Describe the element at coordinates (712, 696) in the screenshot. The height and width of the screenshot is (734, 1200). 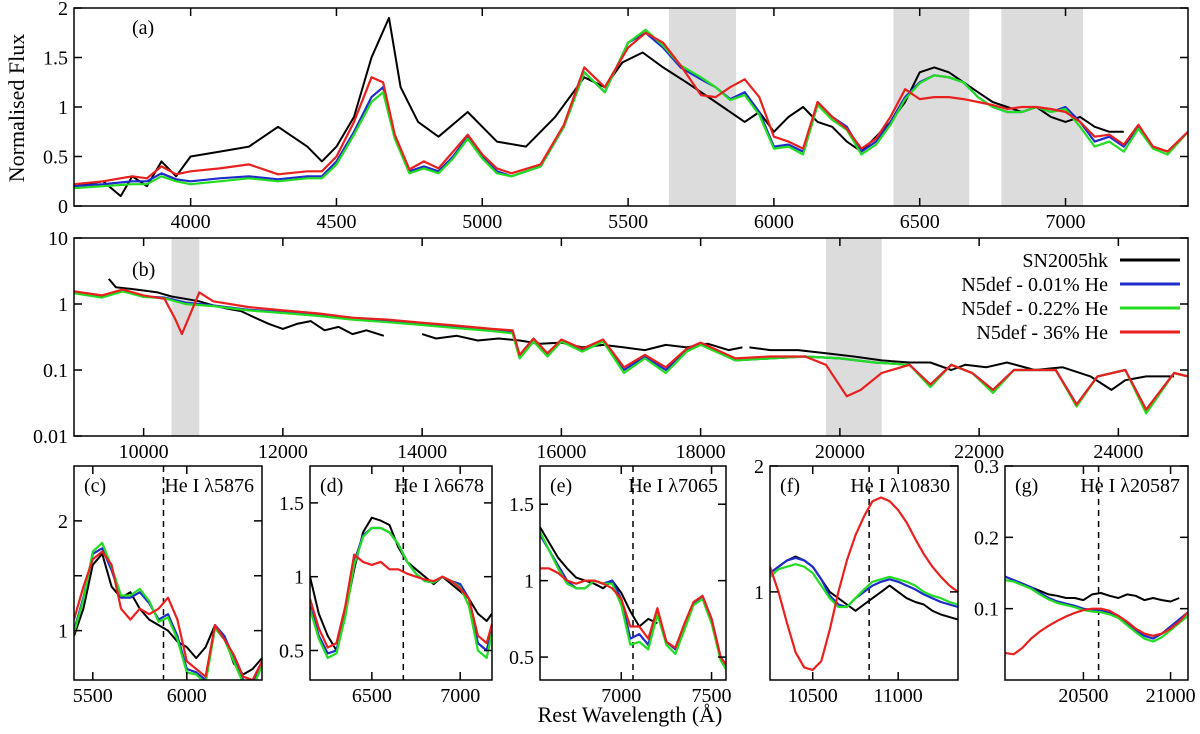
I see `x-tick-label: 7500` at that location.